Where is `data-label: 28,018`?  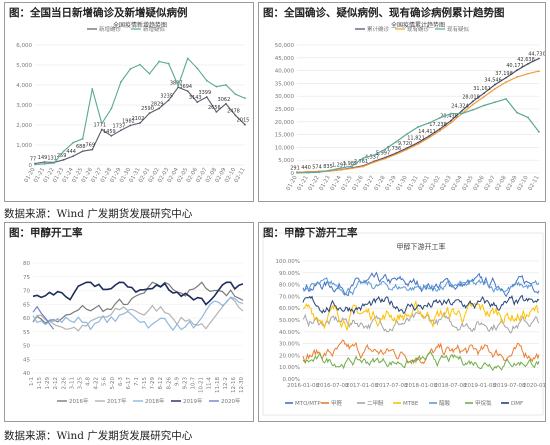
data-label: 28,018 is located at coordinates (471, 97).